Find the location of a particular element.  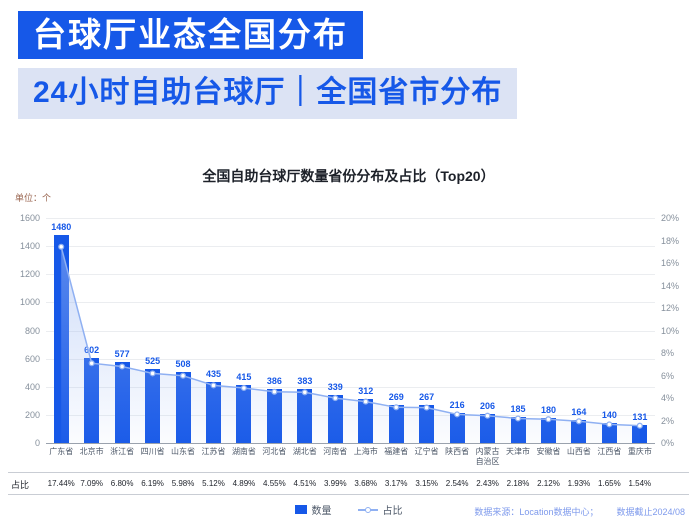

x-axis-label: 安徽省 is located at coordinates (548, 451).